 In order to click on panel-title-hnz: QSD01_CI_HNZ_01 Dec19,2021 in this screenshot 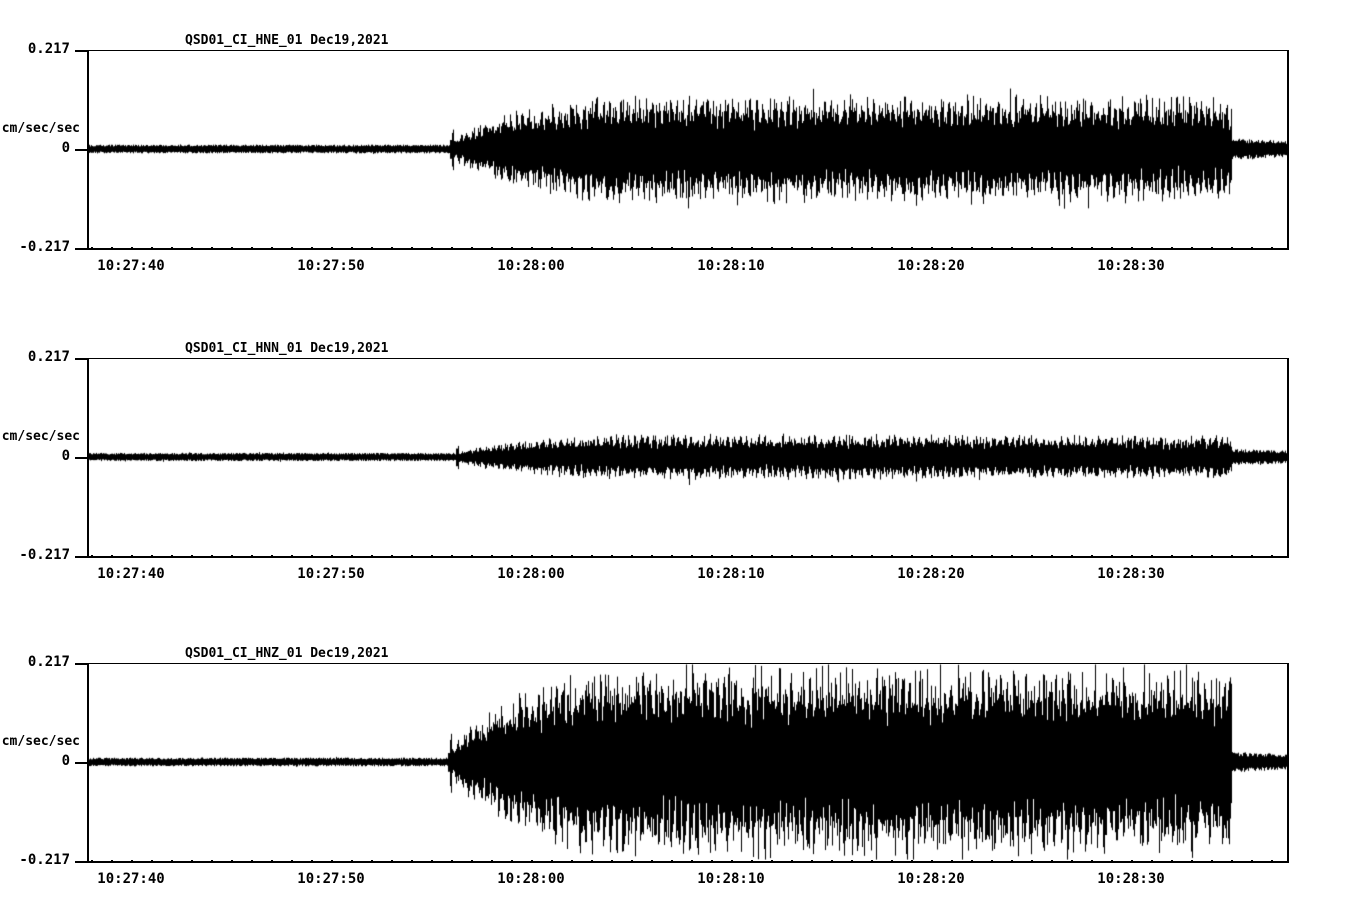, I will do `click(287, 653)`.